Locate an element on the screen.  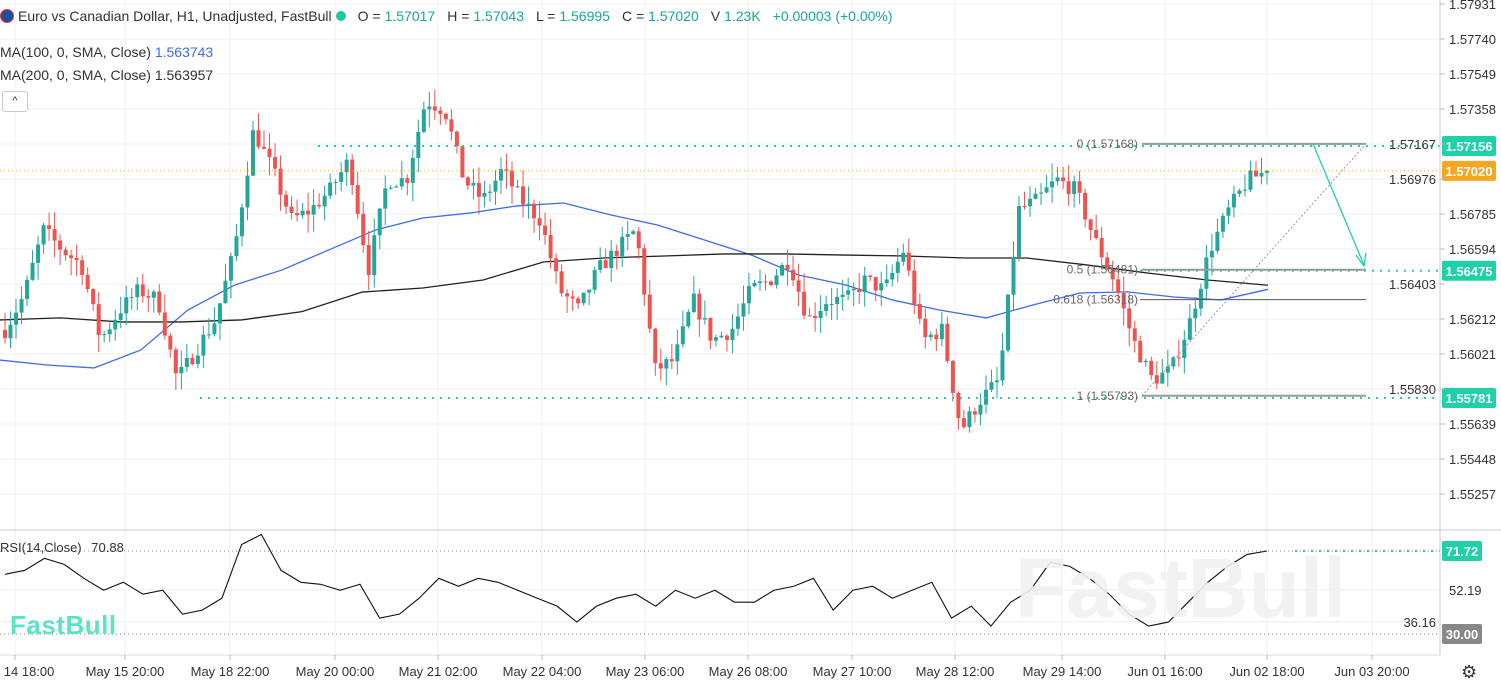
change-value: +0.00003 (+0.00%) is located at coordinates (832, 16).